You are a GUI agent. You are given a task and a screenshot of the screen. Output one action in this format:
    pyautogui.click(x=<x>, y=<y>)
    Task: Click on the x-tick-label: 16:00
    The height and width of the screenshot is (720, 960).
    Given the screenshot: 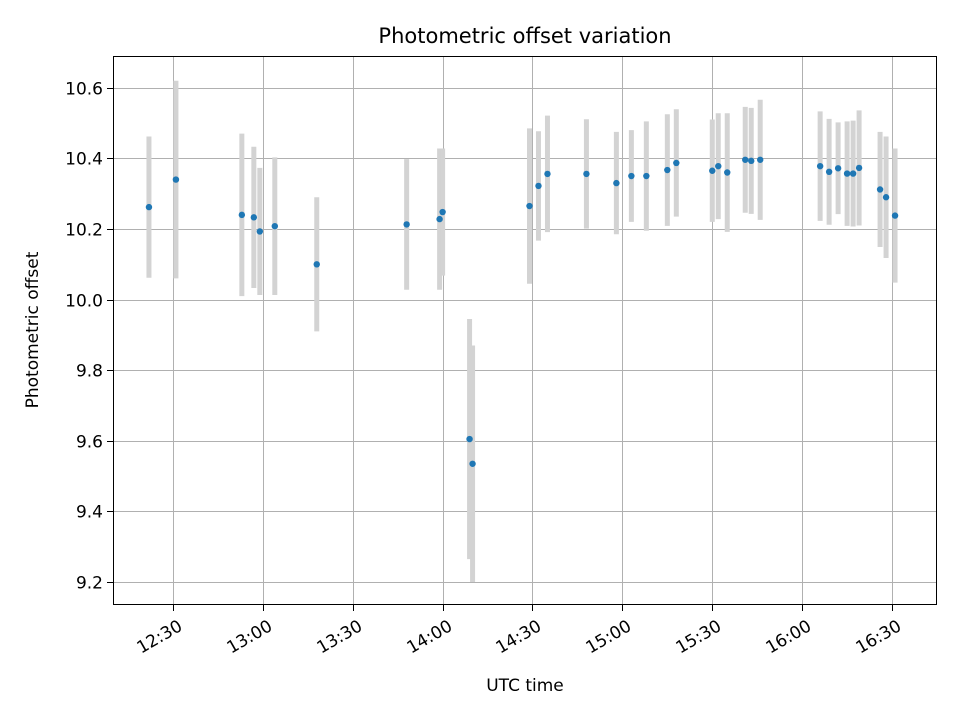 What is the action you would take?
    pyautogui.click(x=789, y=637)
    